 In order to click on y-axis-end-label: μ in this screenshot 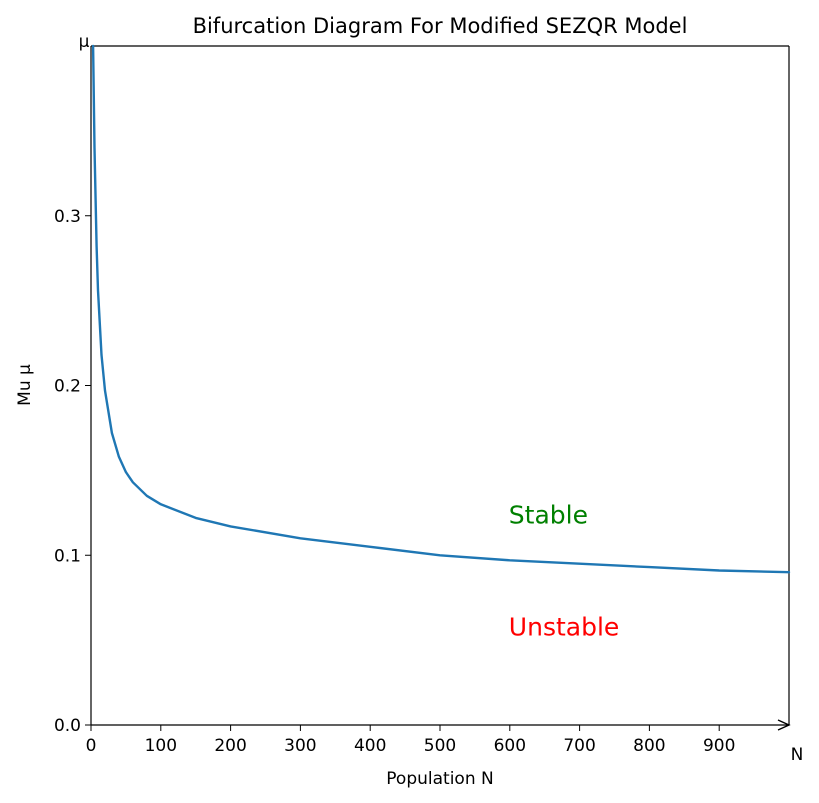, I will do `click(84, 42)`.